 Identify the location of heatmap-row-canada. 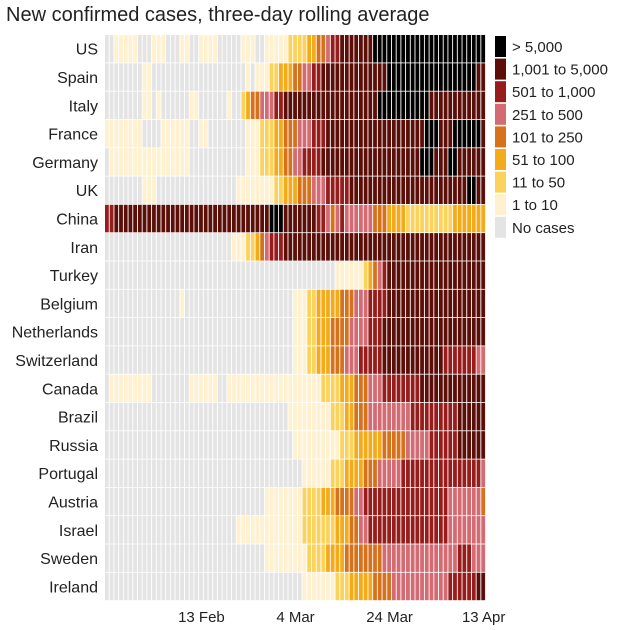
(295, 388).